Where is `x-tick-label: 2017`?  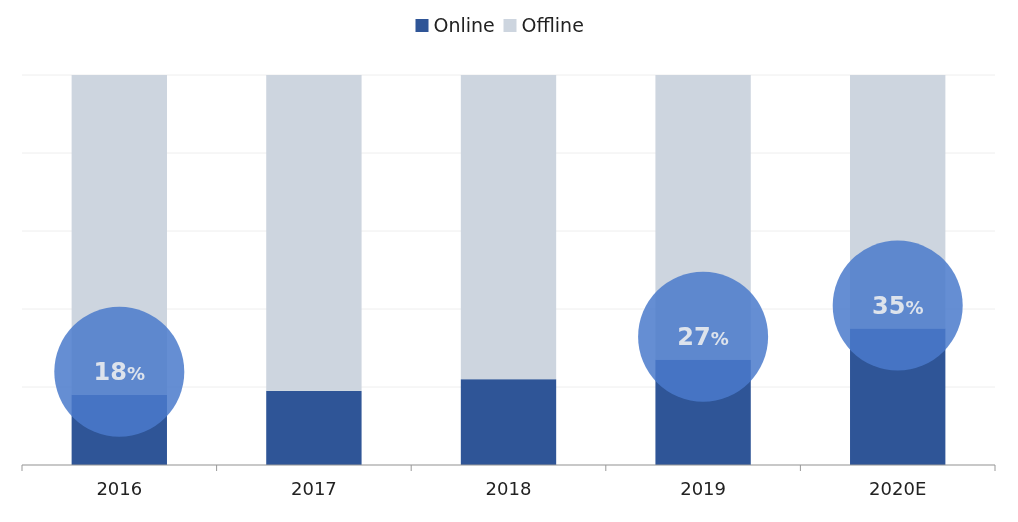
x-tick-label: 2017 is located at coordinates (313, 488).